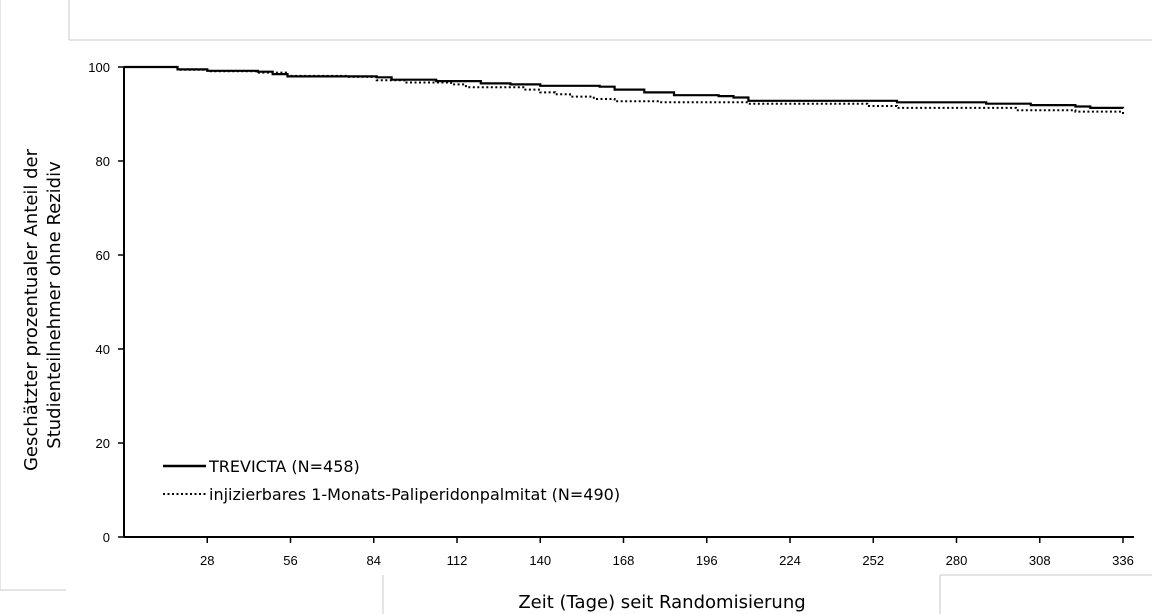 The height and width of the screenshot is (614, 1152). Describe the element at coordinates (624, 87) in the screenshot. I see `series-line-trevicta` at that location.